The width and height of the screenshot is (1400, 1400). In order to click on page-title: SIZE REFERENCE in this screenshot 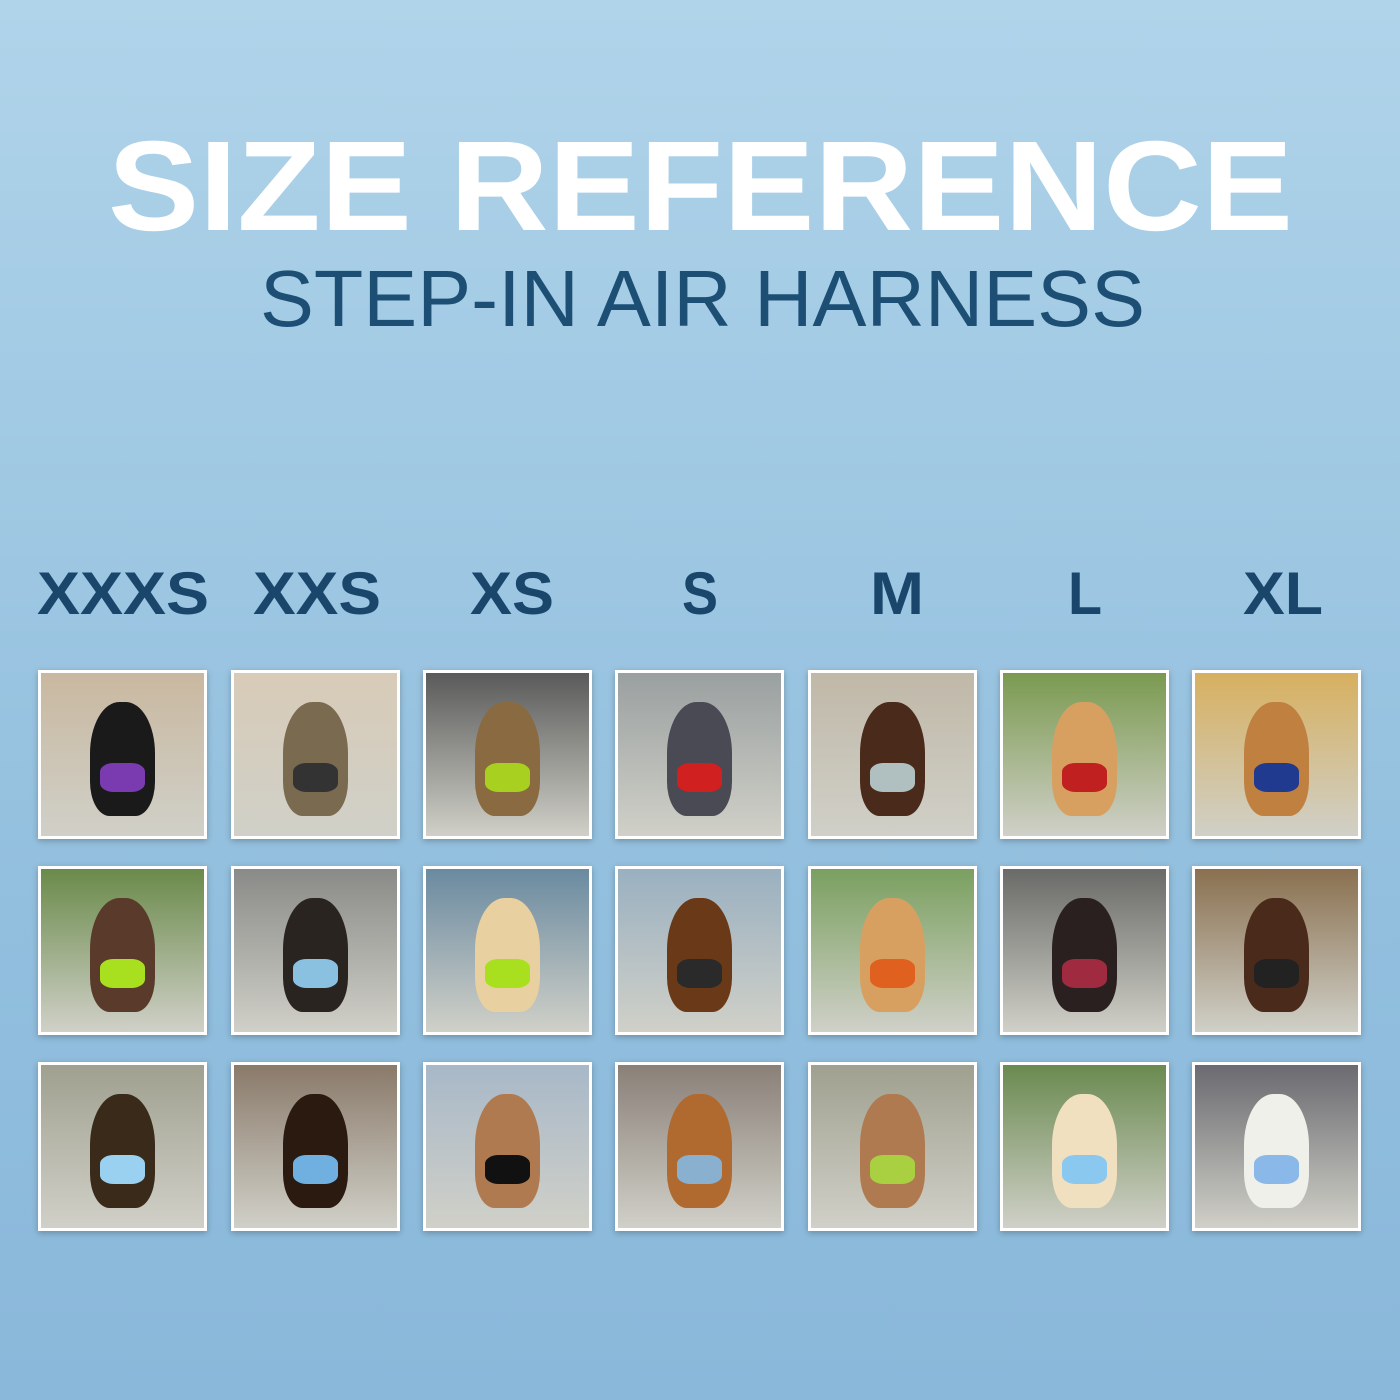, I will do `click(700, 186)`.